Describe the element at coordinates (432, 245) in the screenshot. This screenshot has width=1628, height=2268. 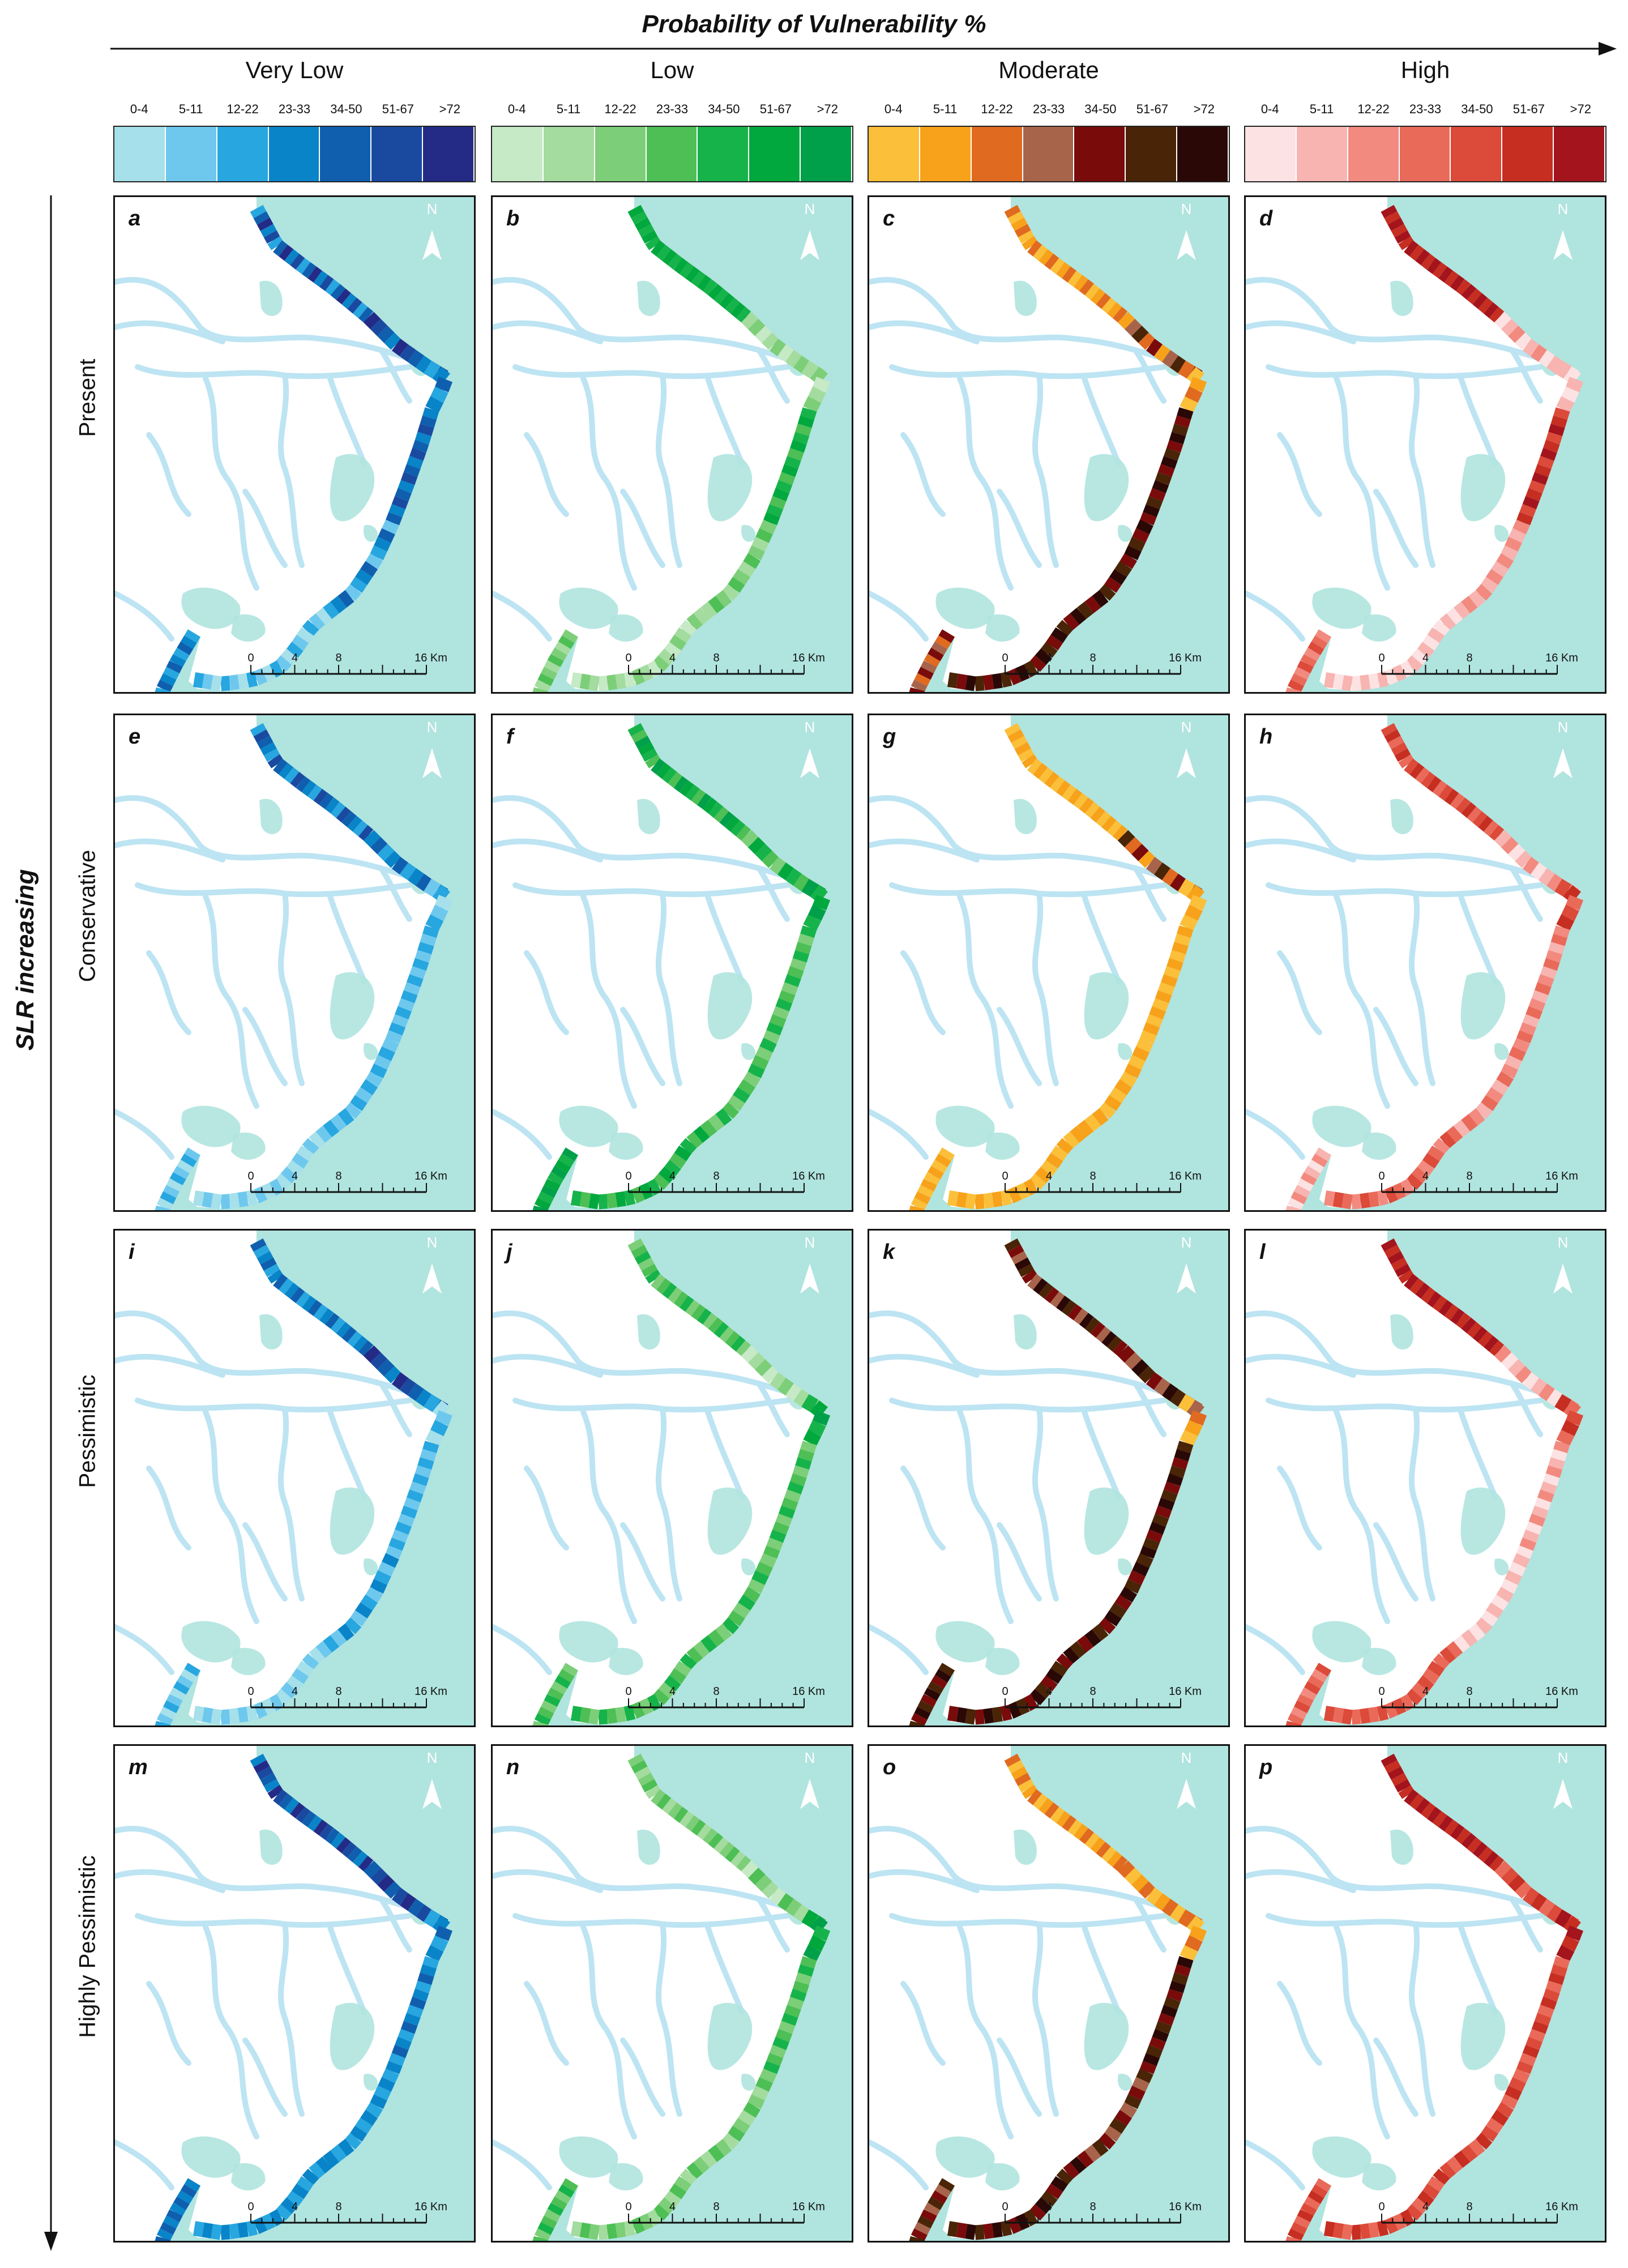
I see `north-arrow-icon` at that location.